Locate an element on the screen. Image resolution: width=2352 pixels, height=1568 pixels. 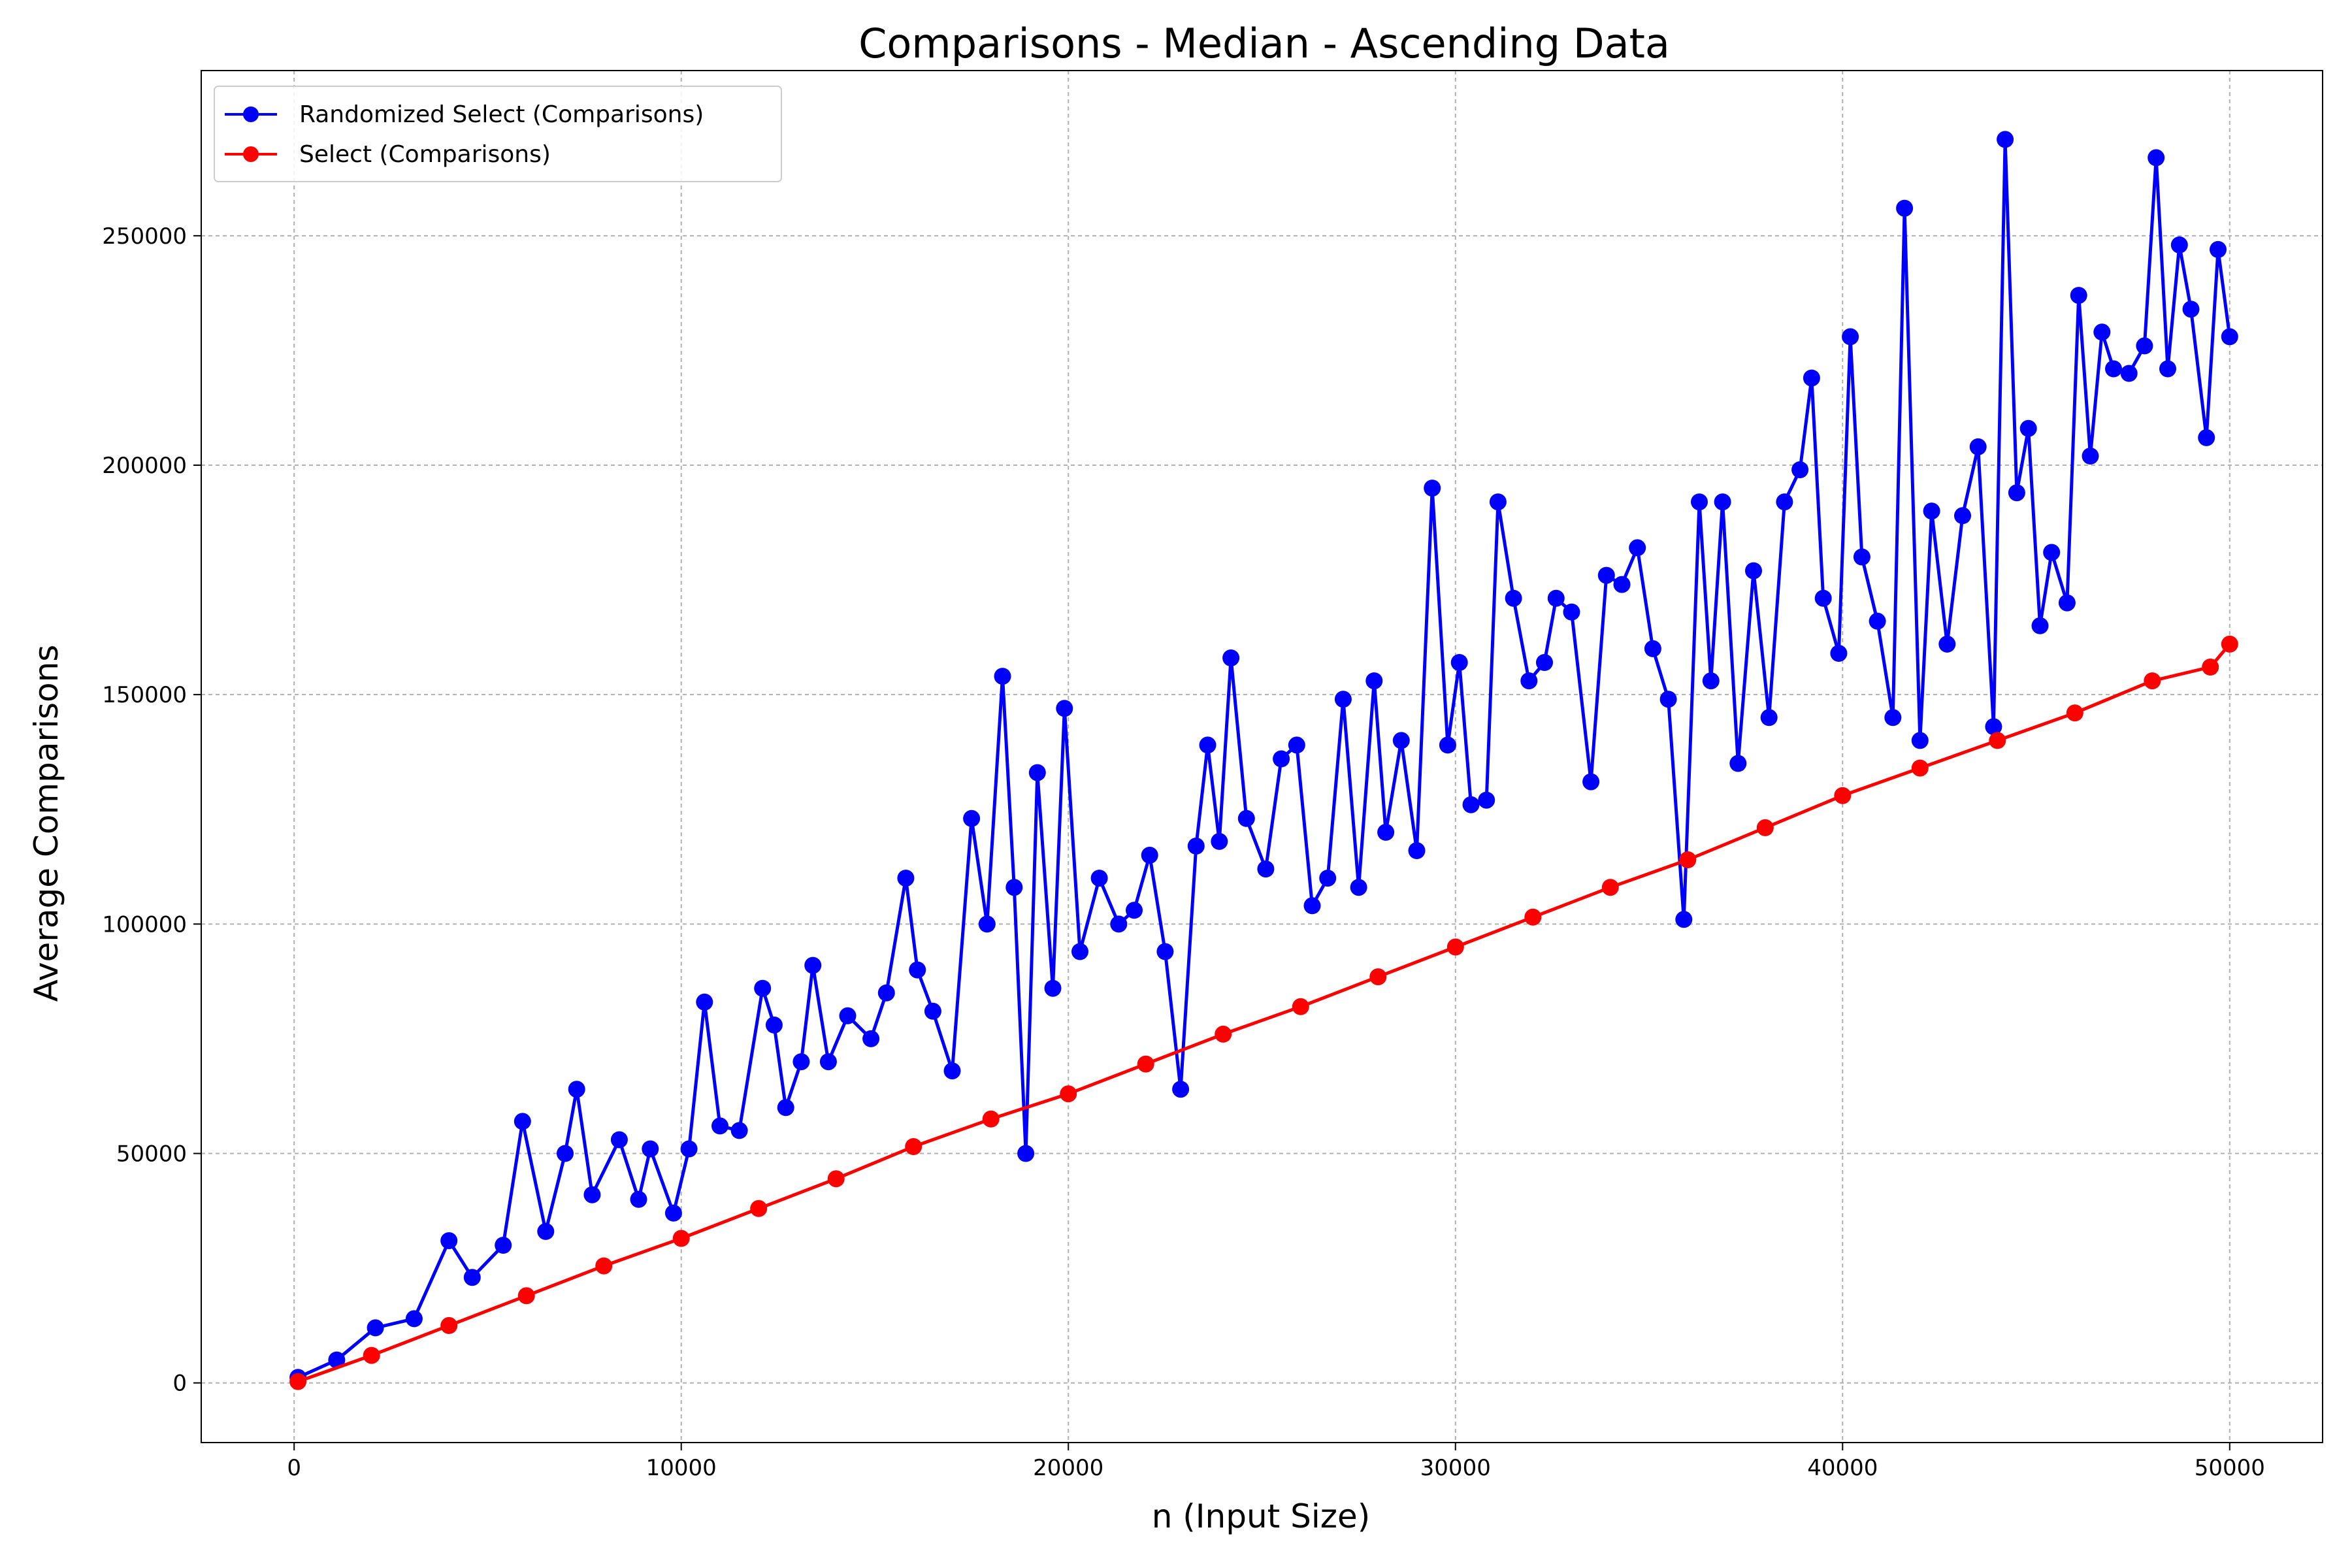
x-axis-title: n (Input Size) is located at coordinates (1261, 1516).